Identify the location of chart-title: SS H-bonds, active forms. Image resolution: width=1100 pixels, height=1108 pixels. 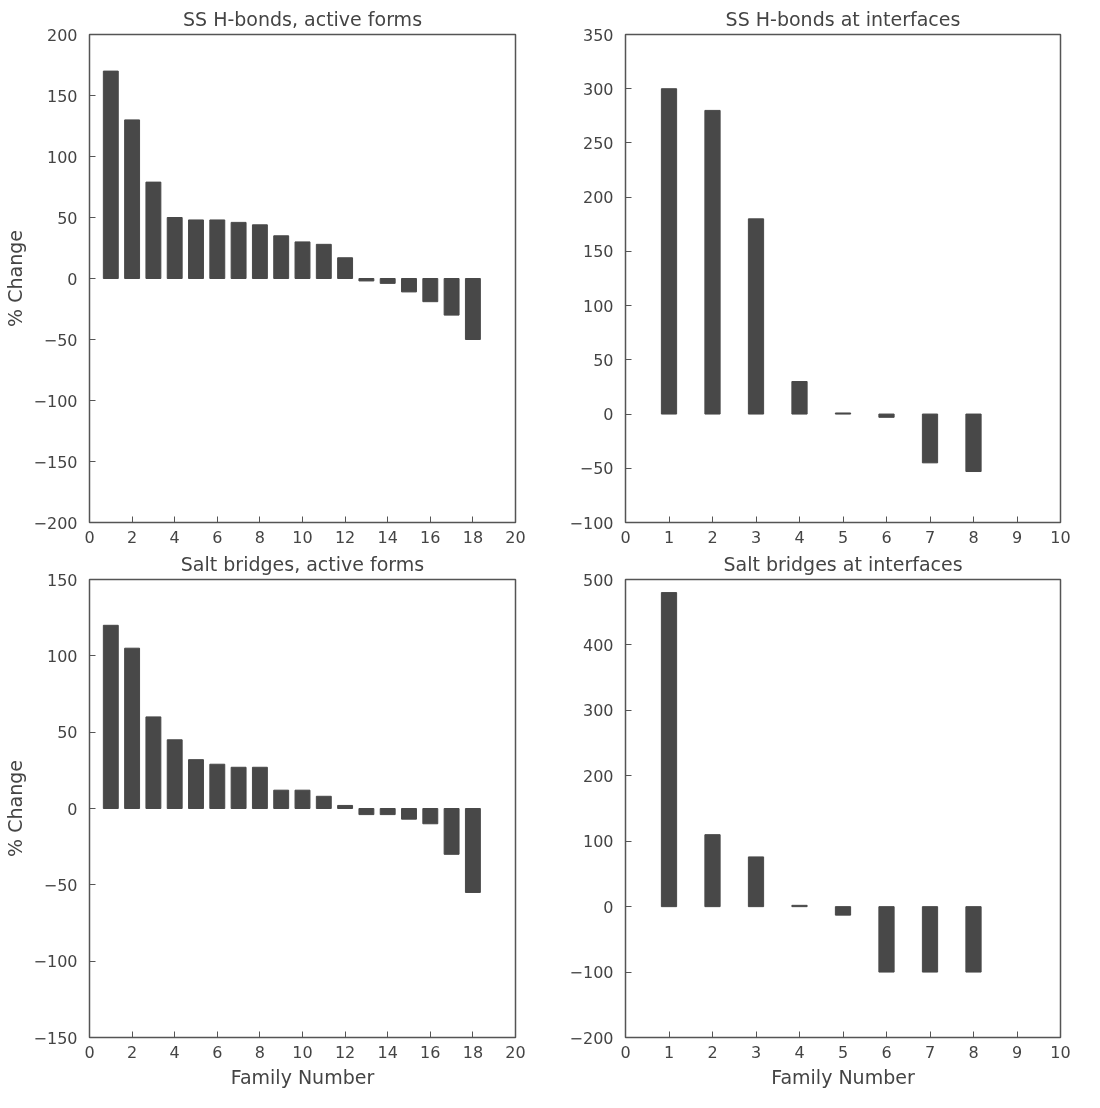
(302, 18).